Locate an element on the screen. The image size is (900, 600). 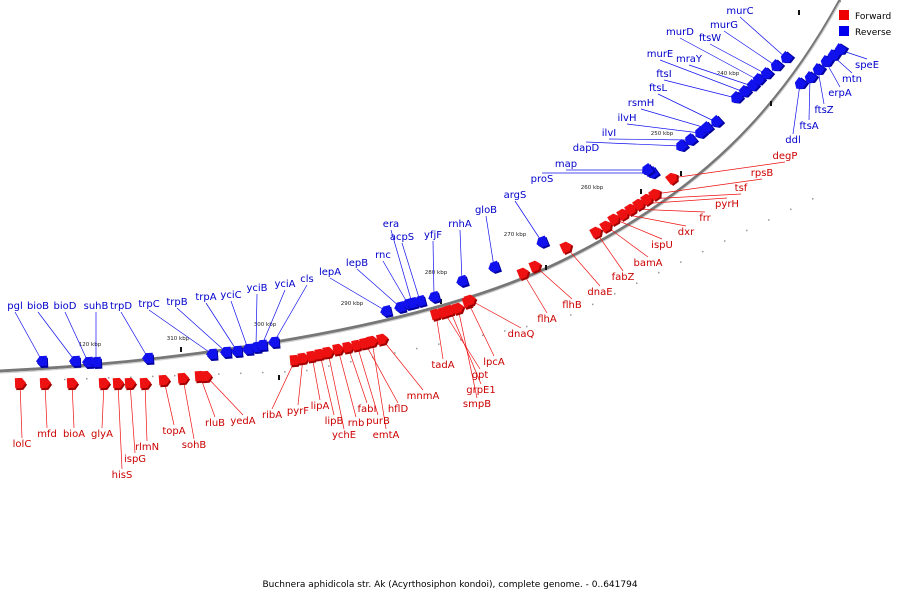
gene-label-fabz: fabZ is located at coordinates (623, 277).